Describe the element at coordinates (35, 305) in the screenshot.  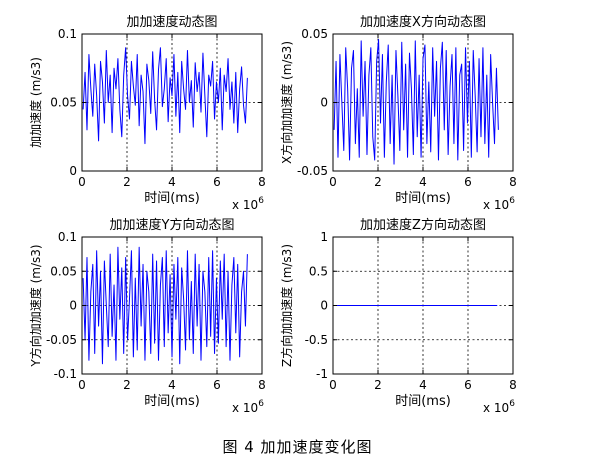
I see `y-axis-label: Y方向加加速度 (m/s3)` at that location.